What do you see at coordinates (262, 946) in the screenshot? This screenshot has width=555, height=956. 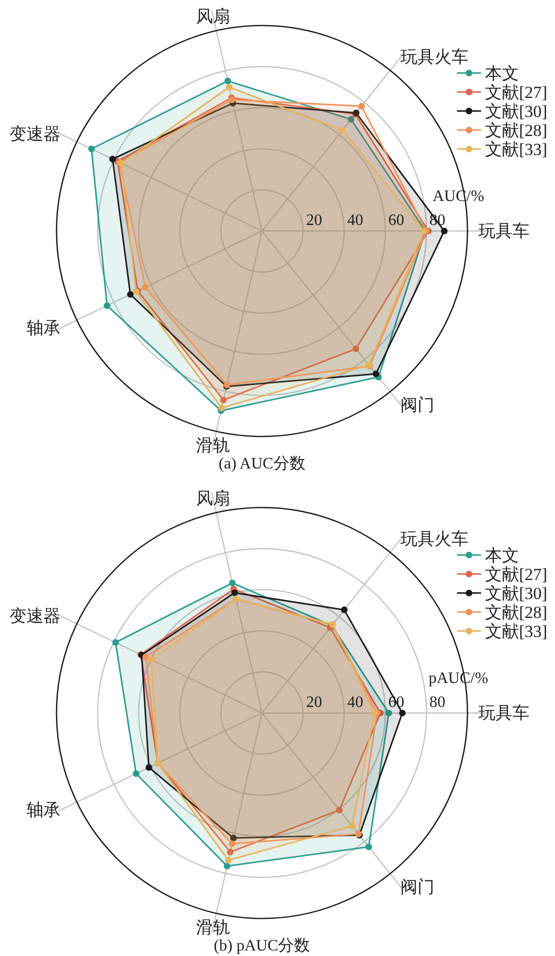 I see `text: (b) pAUC分数` at bounding box center [262, 946].